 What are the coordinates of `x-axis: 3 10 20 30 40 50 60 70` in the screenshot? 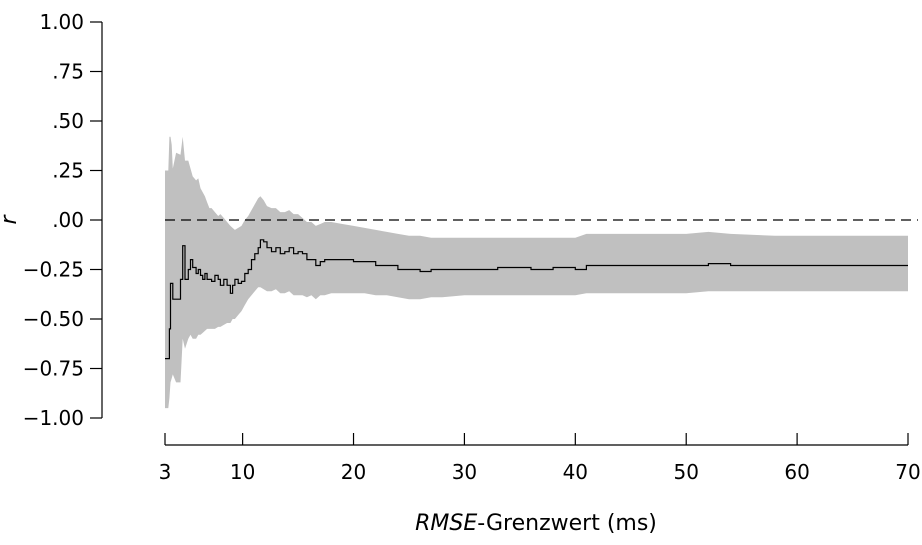 It's located at (540, 458).